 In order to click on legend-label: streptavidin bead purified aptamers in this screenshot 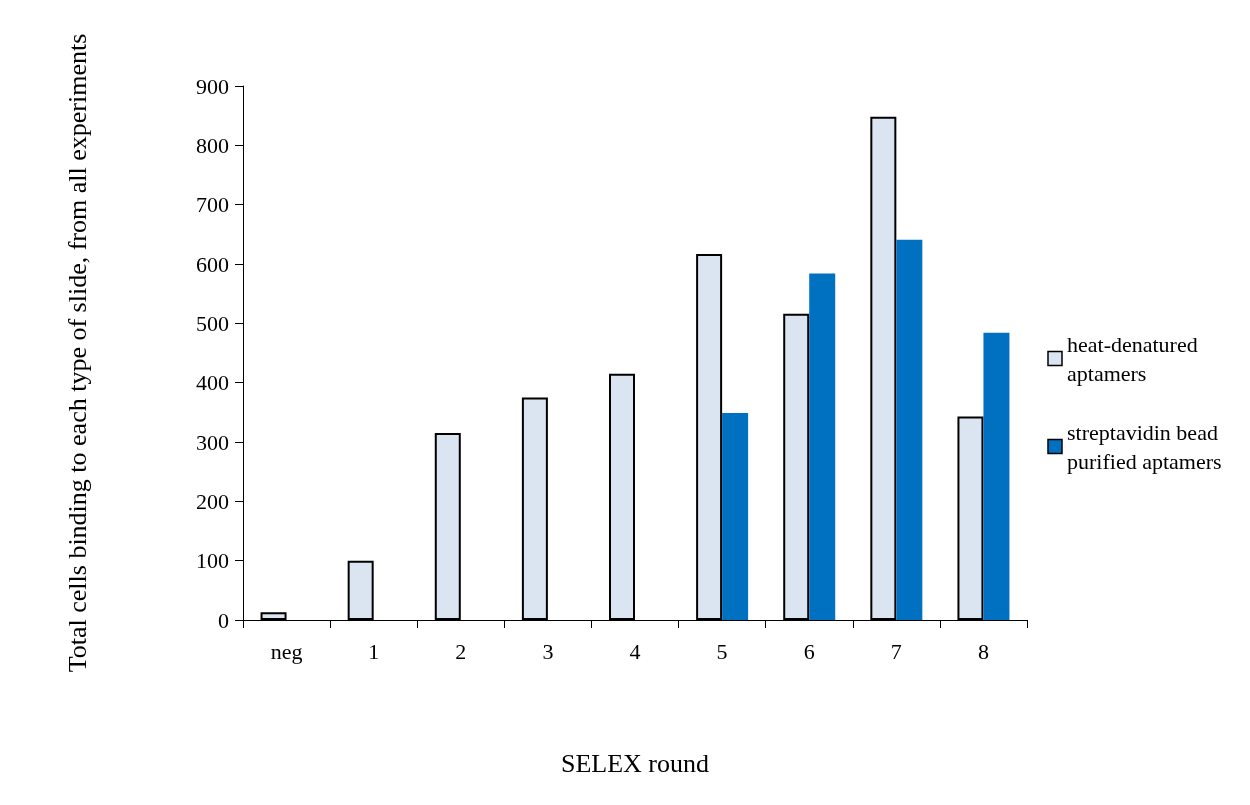, I will do `click(1145, 446)`.